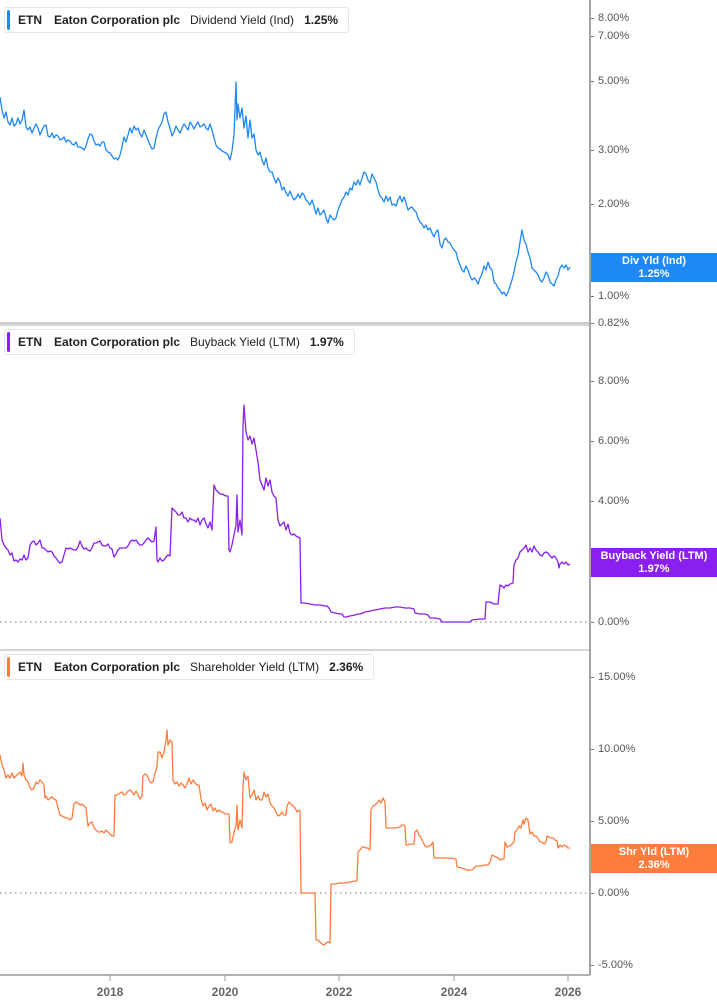  I want to click on y-tick-label: 10.00%, so click(613, 749).